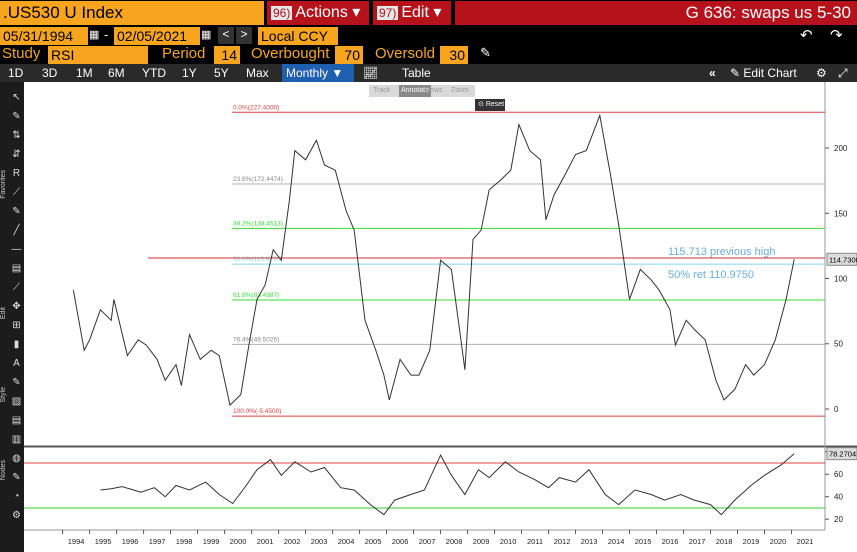  Describe the element at coordinates (50, 73) in the screenshot. I see `period-button: 3D` at that location.